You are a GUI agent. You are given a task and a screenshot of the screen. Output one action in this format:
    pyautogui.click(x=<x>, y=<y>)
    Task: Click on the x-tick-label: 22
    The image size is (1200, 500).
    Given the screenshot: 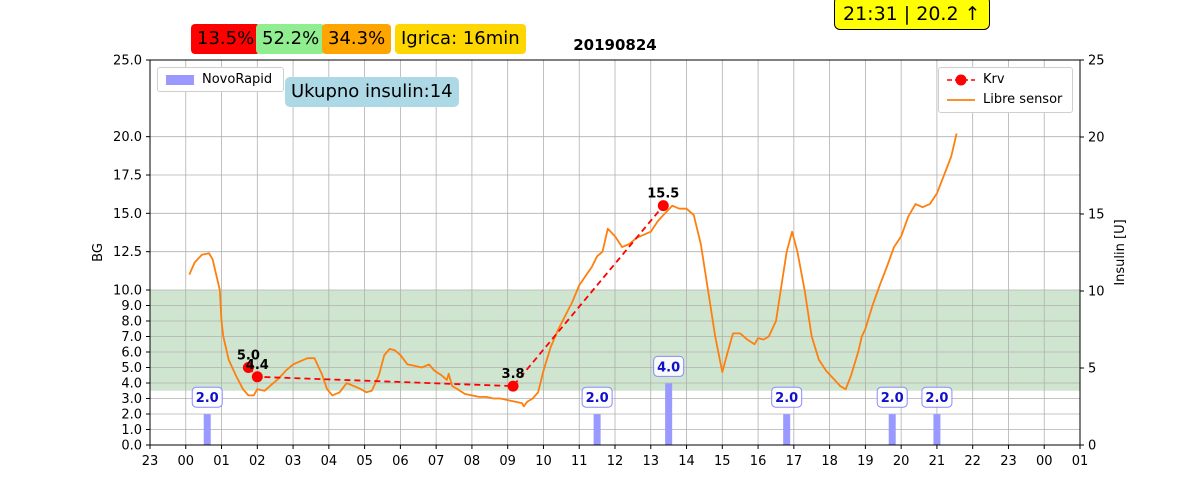 What is the action you would take?
    pyautogui.click(x=972, y=461)
    